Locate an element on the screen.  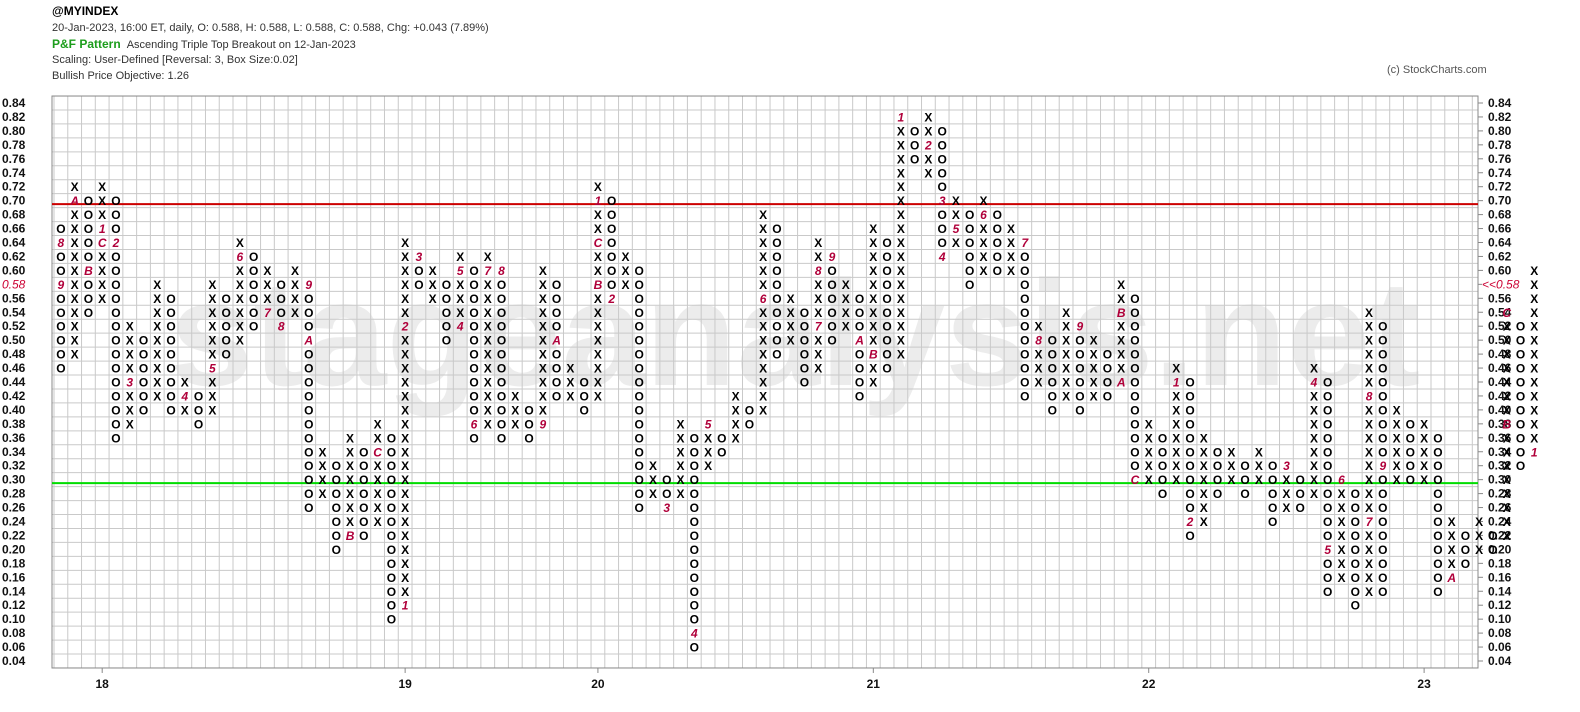
month-marker: 7 is located at coordinates (488, 271).